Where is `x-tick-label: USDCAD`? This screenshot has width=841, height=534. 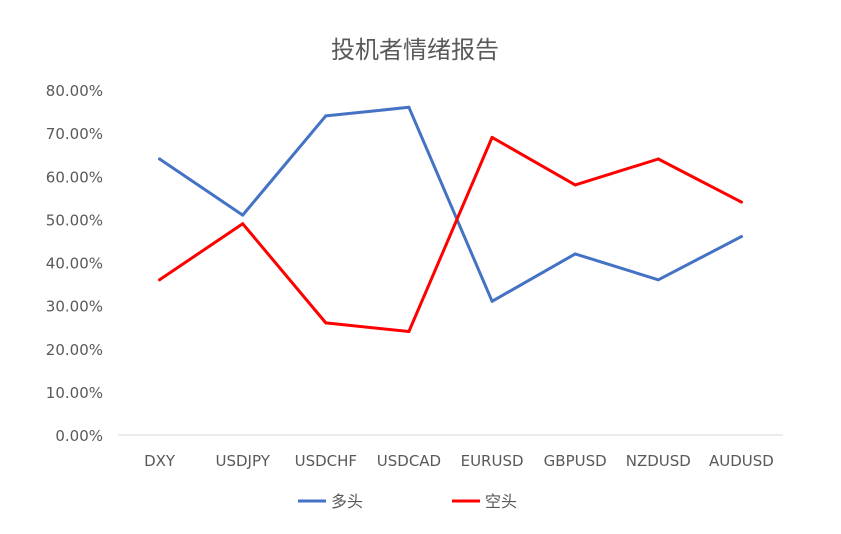 x-tick-label: USDCAD is located at coordinates (409, 461).